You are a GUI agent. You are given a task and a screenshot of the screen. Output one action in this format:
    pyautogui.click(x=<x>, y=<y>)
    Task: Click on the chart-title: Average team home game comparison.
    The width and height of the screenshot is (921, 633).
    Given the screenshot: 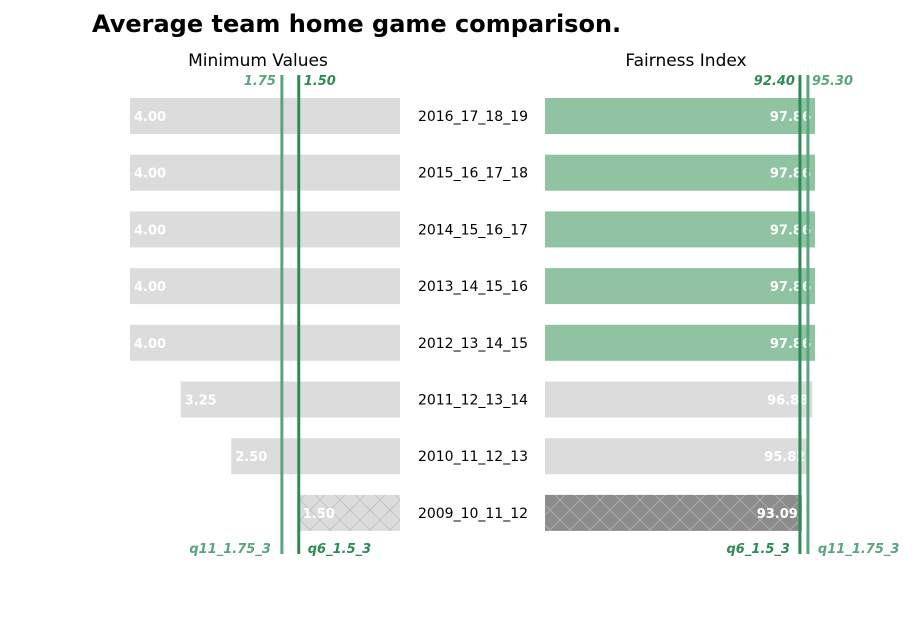 What is the action you would take?
    pyautogui.click(x=356, y=24)
    